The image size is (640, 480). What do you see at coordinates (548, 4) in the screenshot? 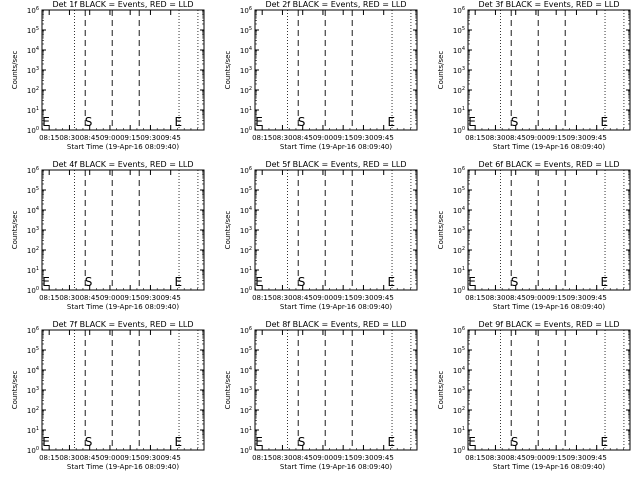
I see `panel-title: Det 3f BLACK = Events, RED = LLD` at bounding box center [548, 4].